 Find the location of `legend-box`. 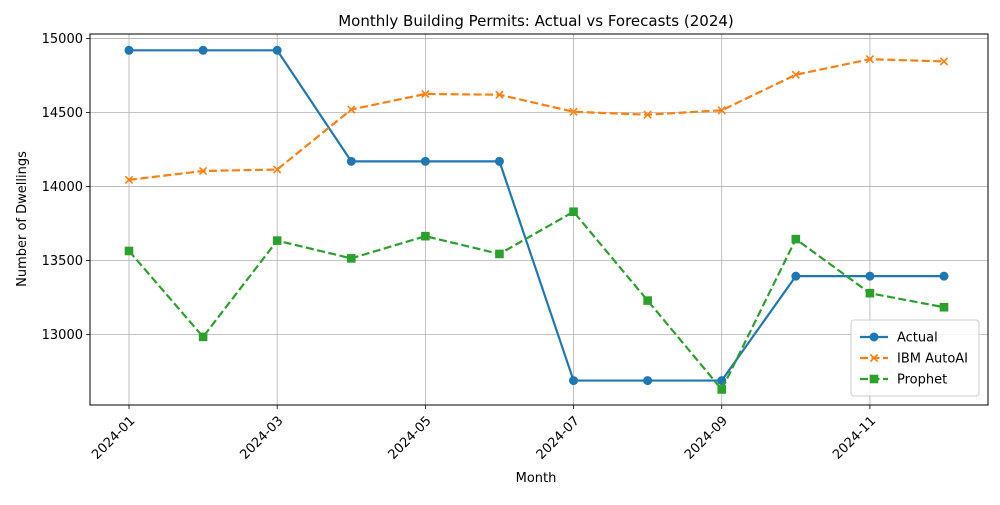

legend-box is located at coordinates (915, 358).